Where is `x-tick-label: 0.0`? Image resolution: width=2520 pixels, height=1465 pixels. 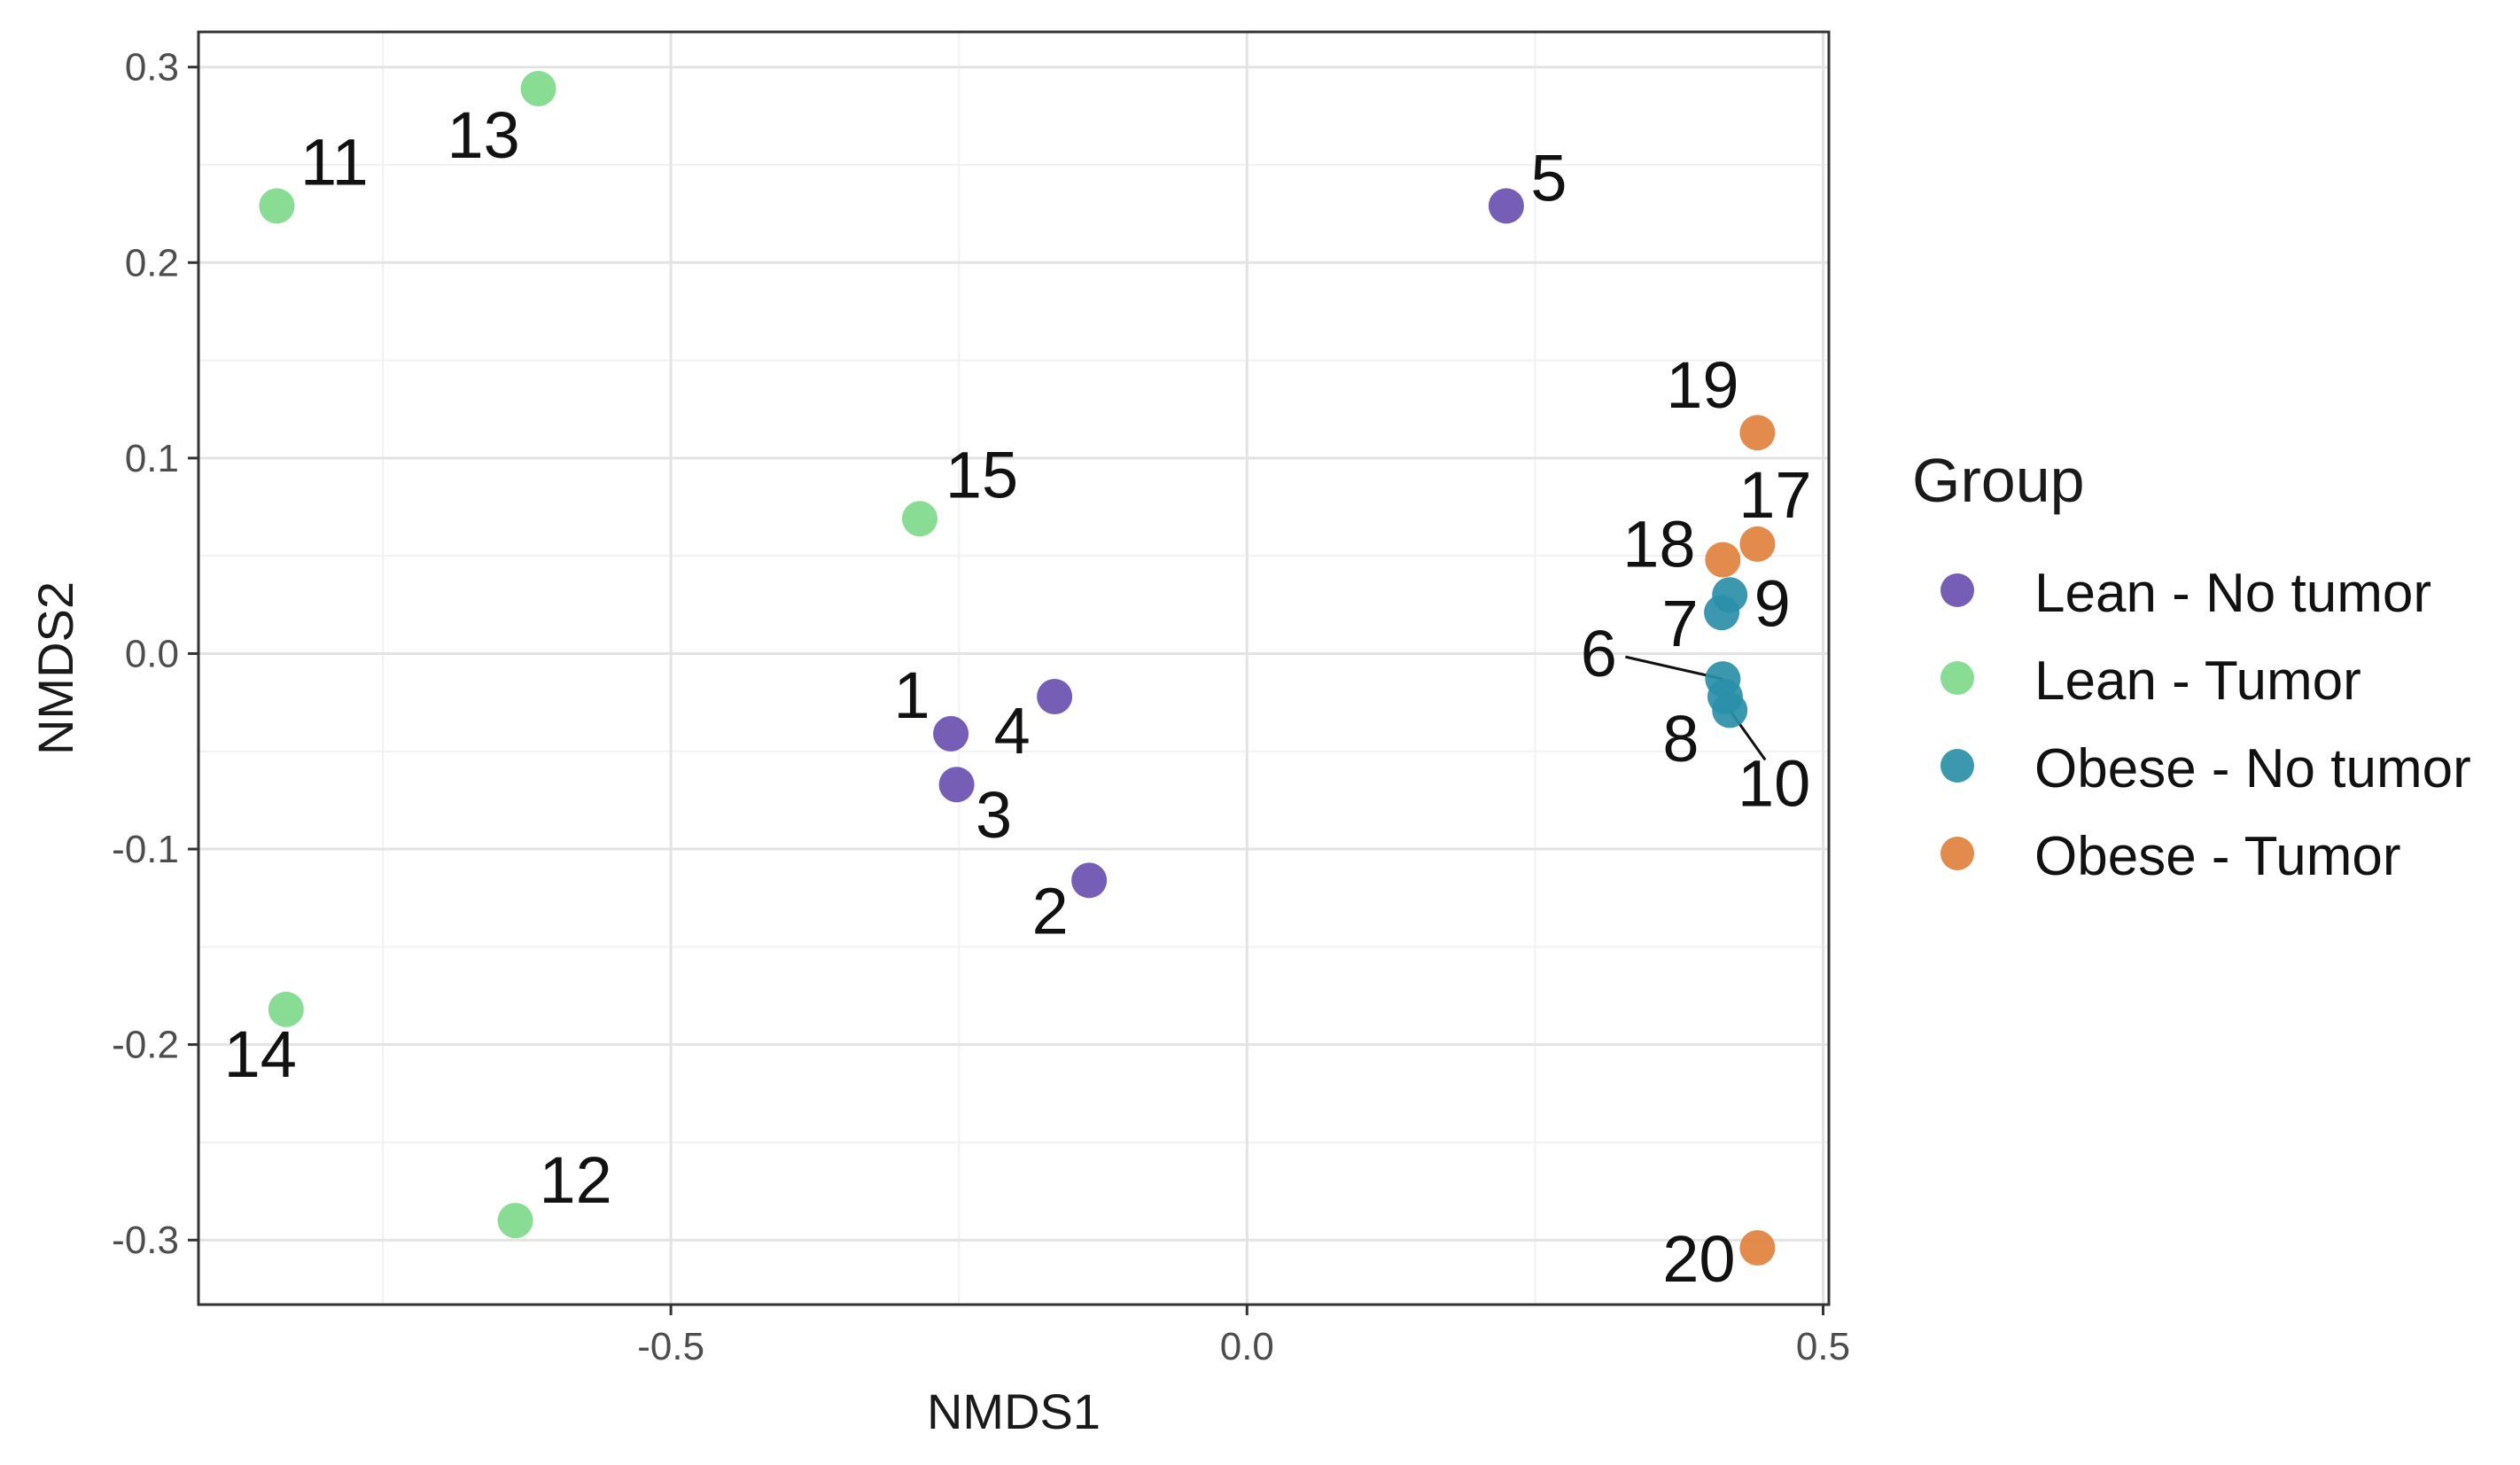
x-tick-label: 0.0 is located at coordinates (1247, 1346).